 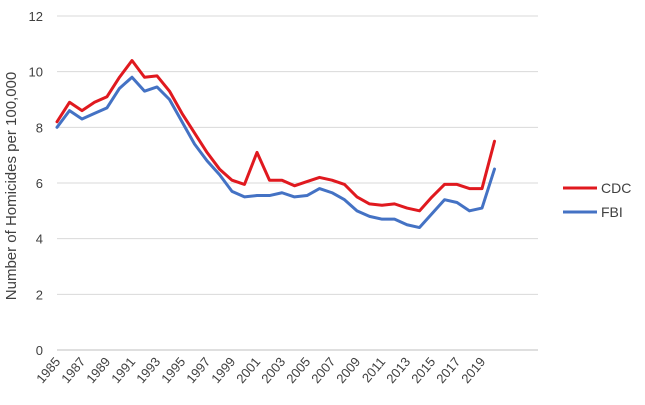 I want to click on y-tick-label: 6, so click(x=39, y=183).